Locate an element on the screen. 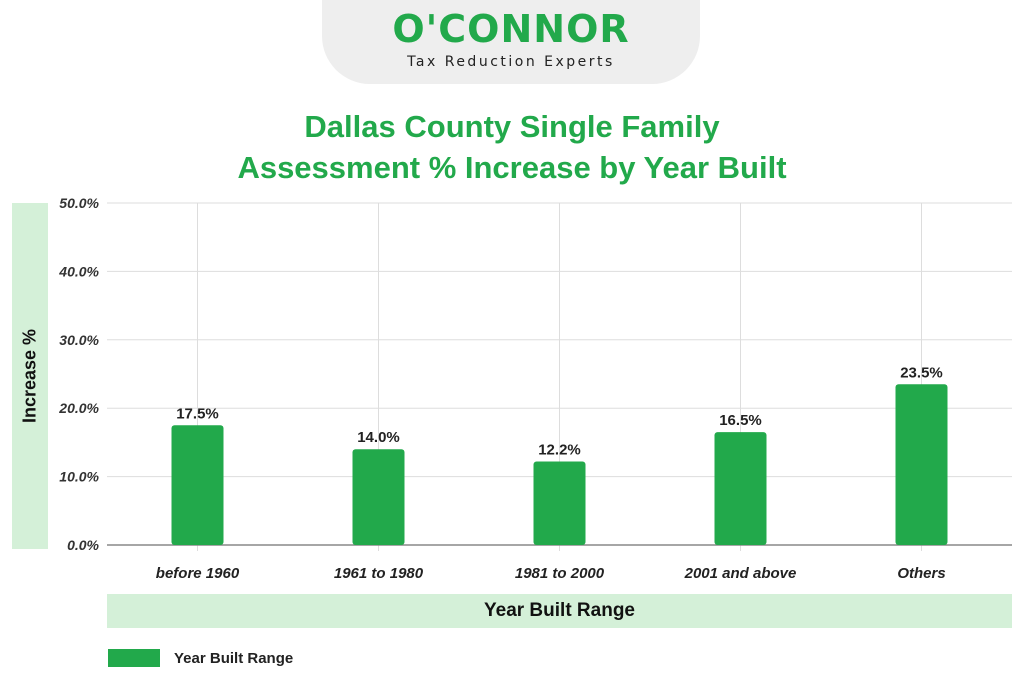 This screenshot has width=1024, height=682. x-axis-label-band: Year Built Range is located at coordinates (559, 611).